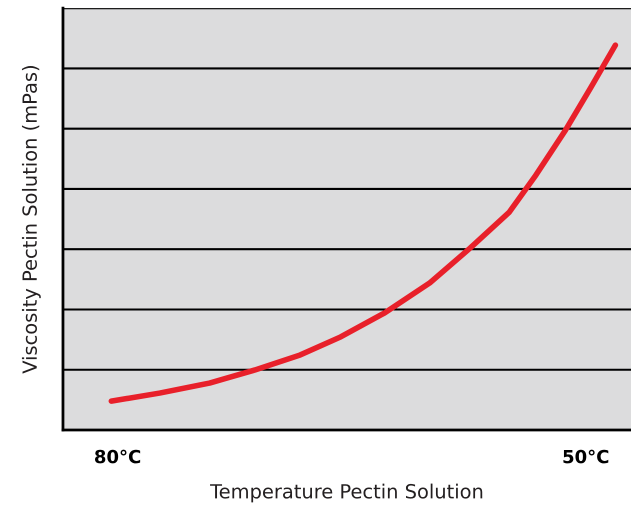 The width and height of the screenshot is (631, 511). What do you see at coordinates (117, 457) in the screenshot?
I see `x-tick-label: 80°C` at bounding box center [117, 457].